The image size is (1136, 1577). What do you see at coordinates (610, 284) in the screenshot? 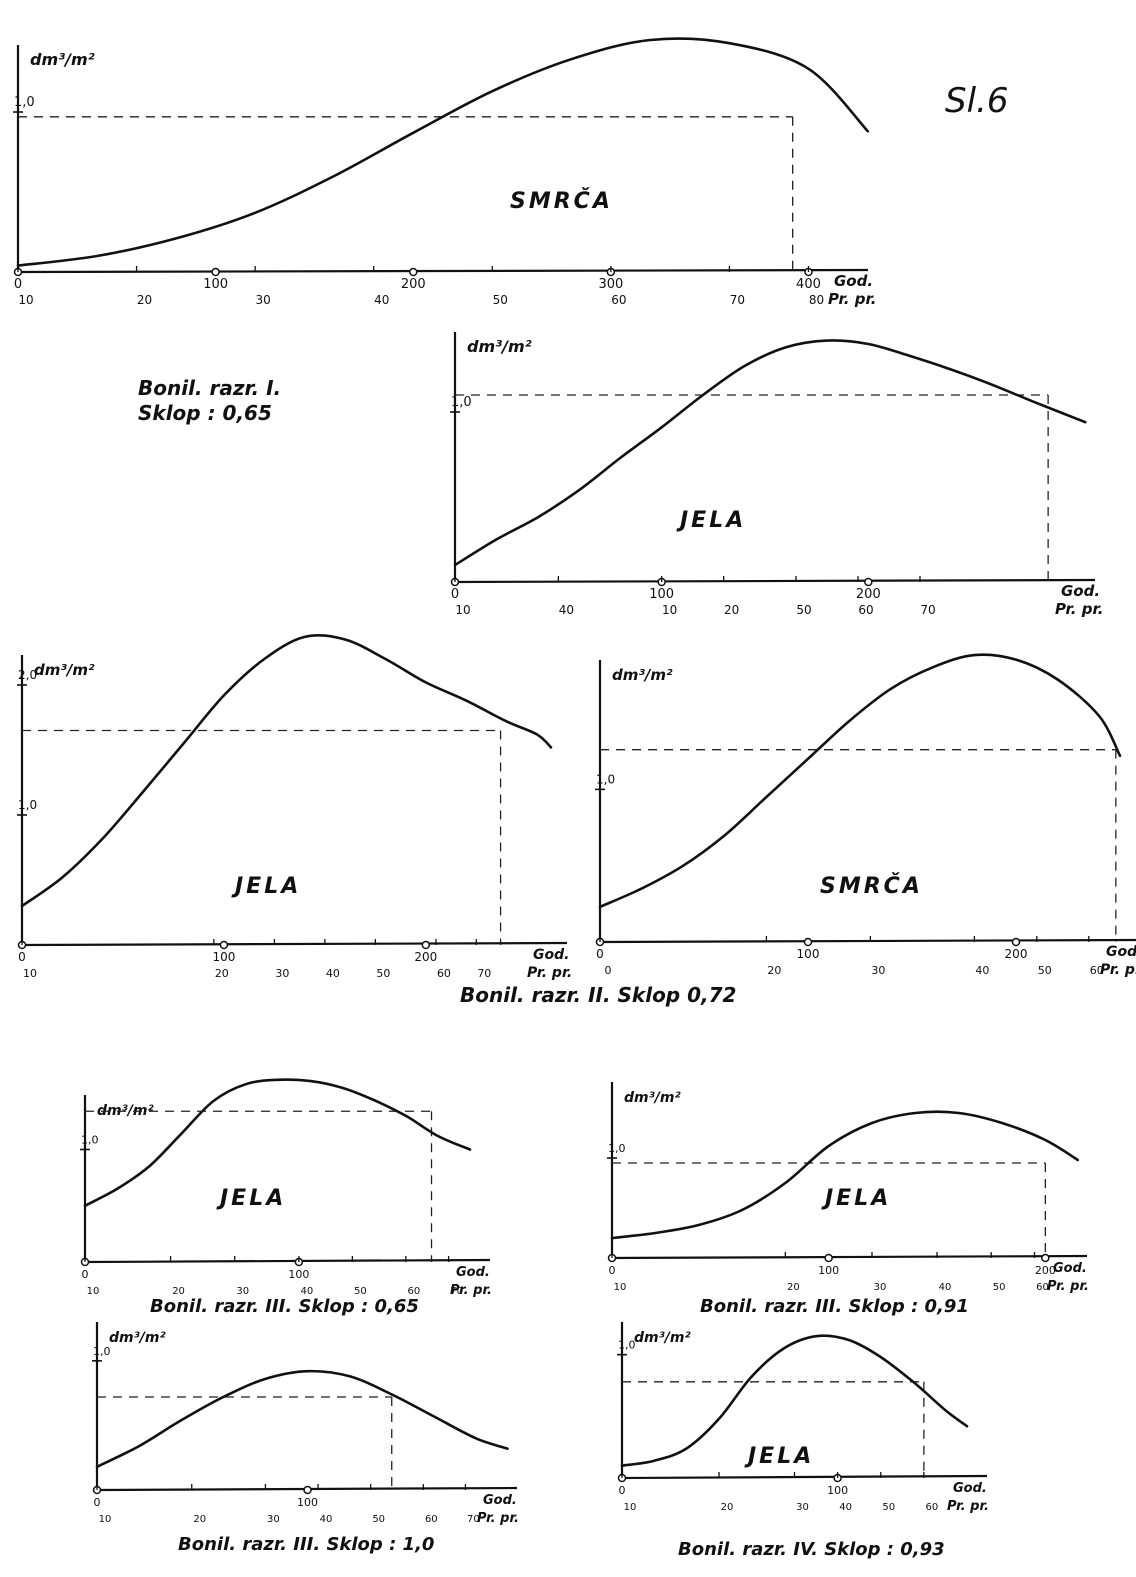
I see `x-tick-label-age: 300` at bounding box center [610, 284].